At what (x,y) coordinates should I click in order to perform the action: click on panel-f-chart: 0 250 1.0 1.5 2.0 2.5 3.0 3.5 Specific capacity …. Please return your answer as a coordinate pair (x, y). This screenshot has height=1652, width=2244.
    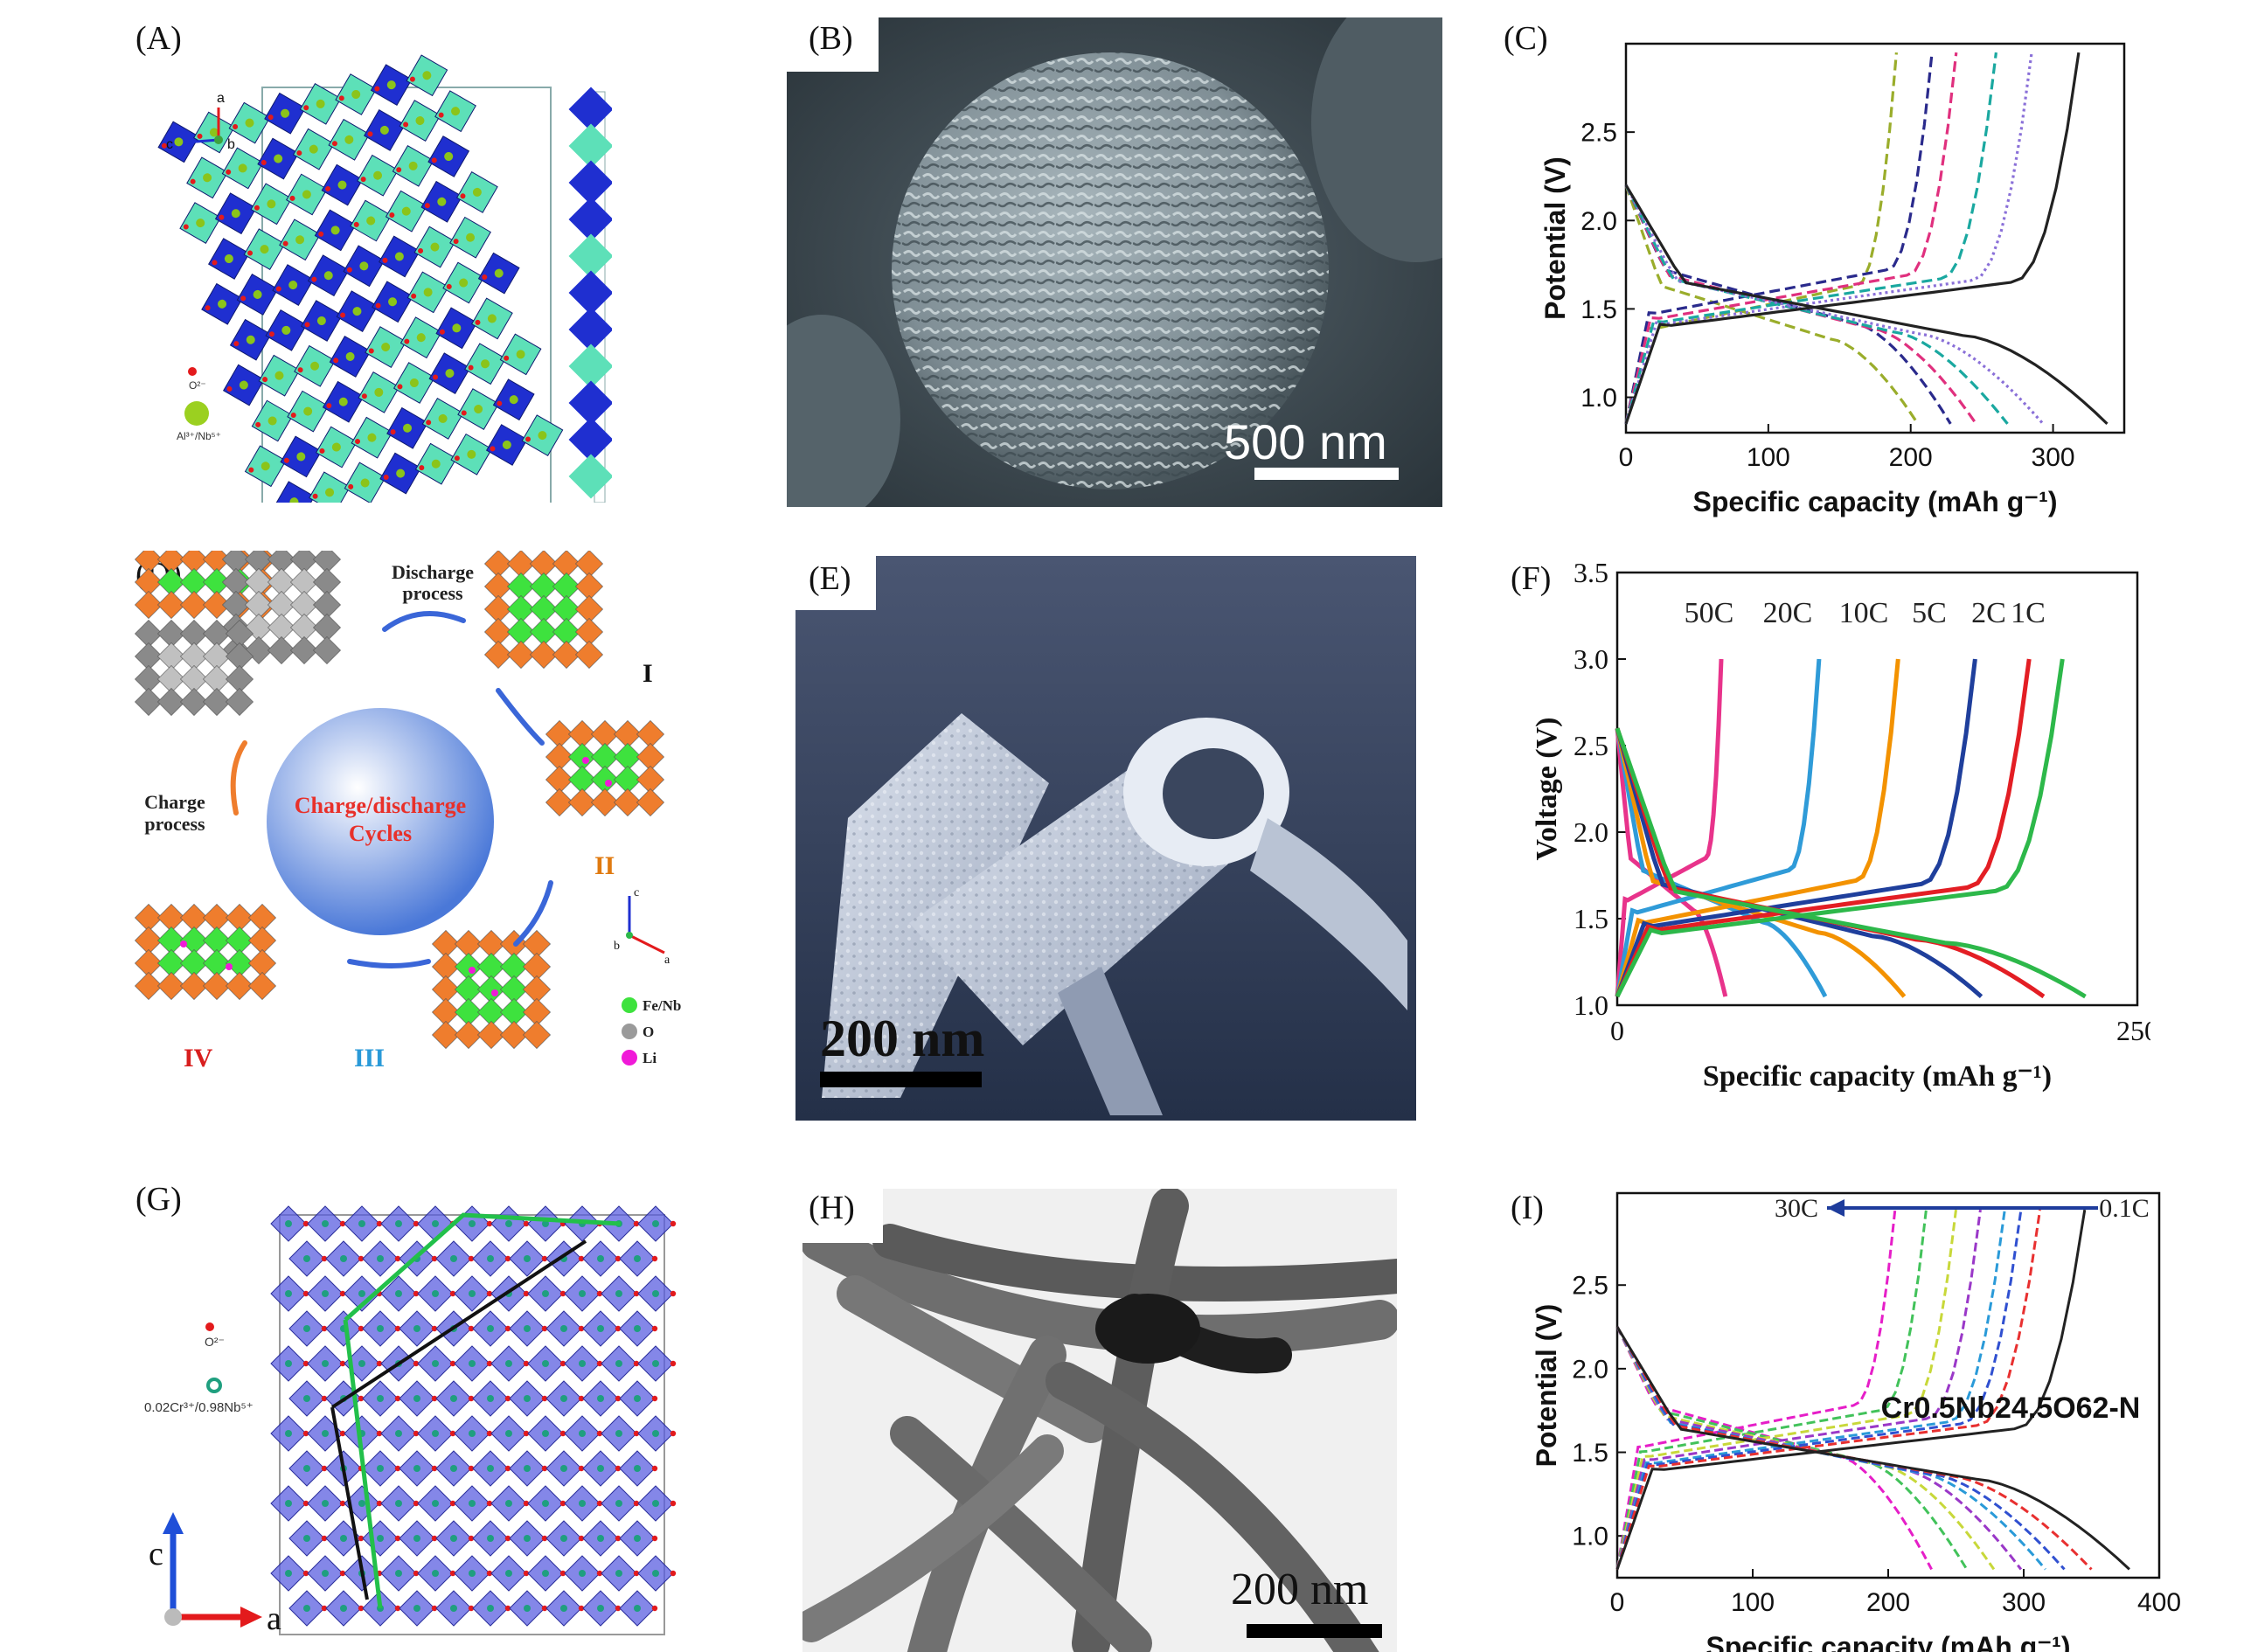
    Looking at the image, I should click on (1836, 831).